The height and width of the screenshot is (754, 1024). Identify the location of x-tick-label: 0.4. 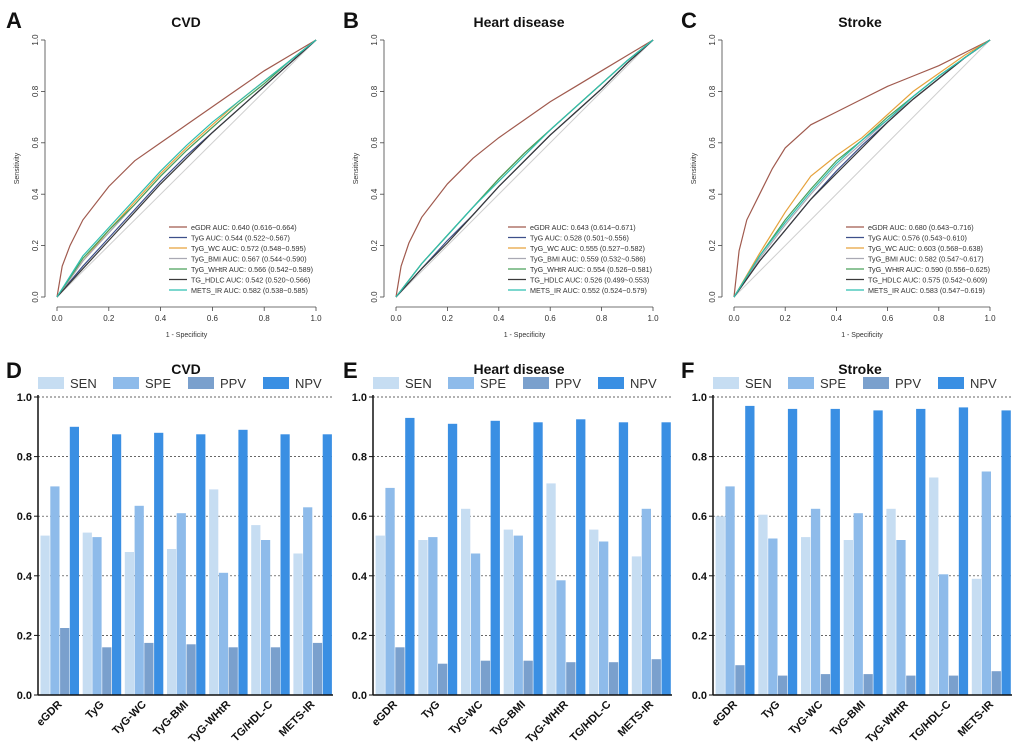
(161, 318).